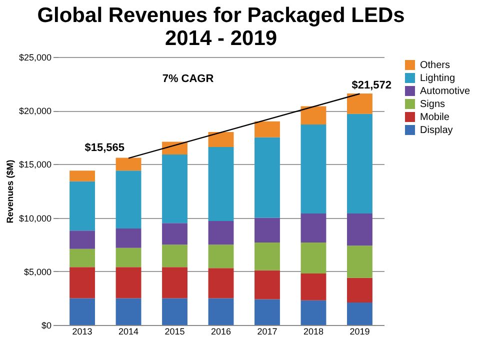 The image size is (478, 341). I want to click on legend-label: Display, so click(436, 130).